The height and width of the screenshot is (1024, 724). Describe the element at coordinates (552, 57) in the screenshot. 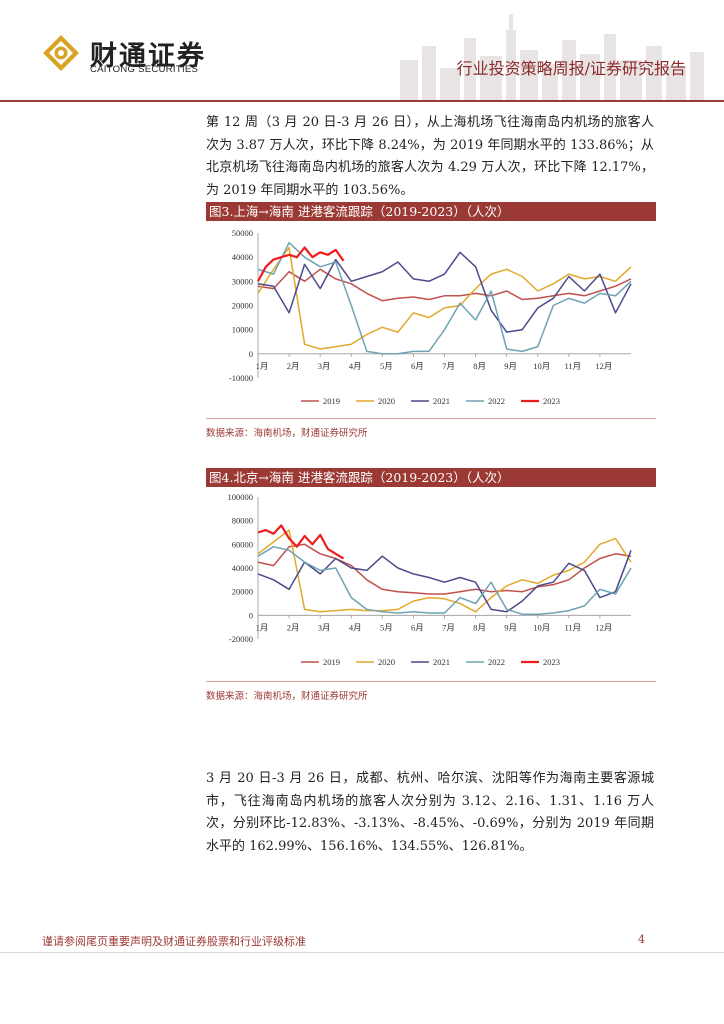

I see `skyline-decoration` at that location.